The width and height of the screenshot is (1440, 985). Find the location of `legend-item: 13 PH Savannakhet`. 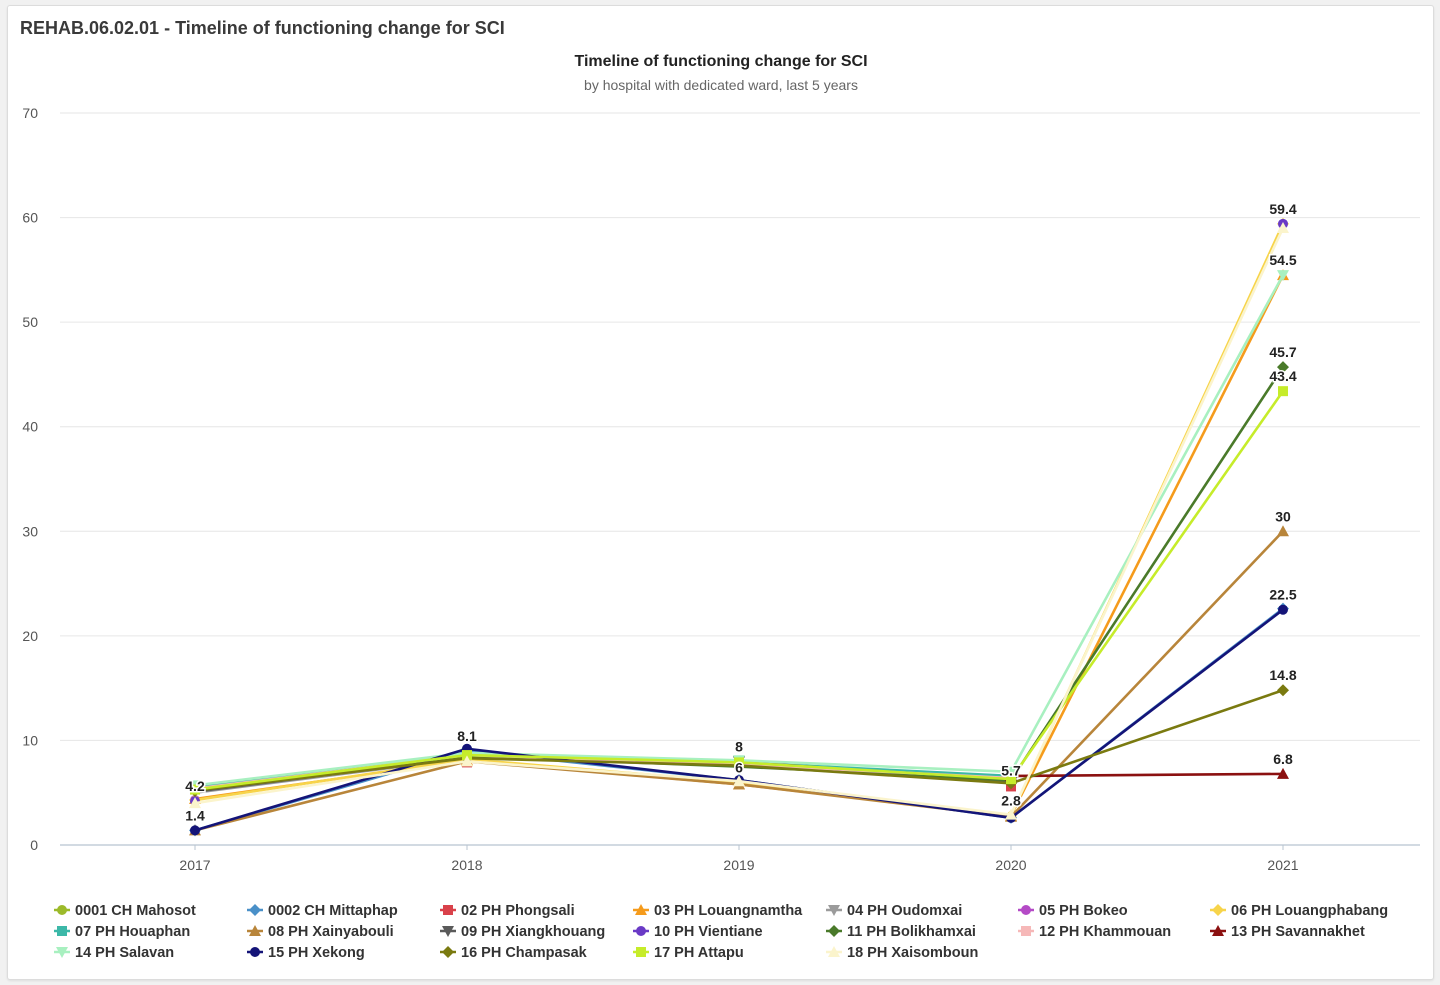

legend-item: 13 PH Savannakhet is located at coordinates (1287, 932).